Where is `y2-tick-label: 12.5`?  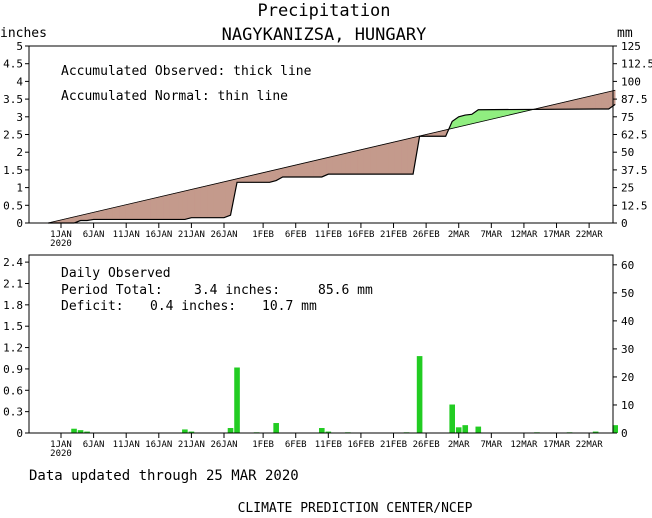
y2-tick-label: 12.5 is located at coordinates (634, 205).